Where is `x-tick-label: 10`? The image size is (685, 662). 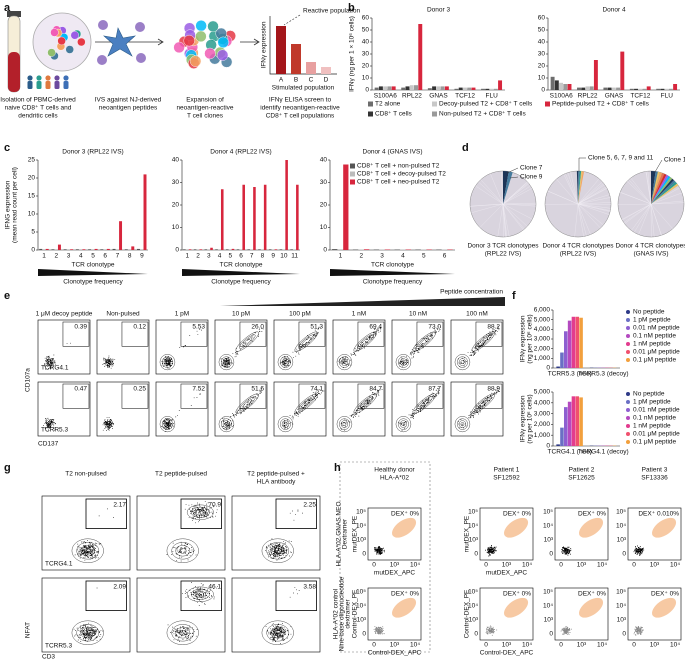
x-tick-label: 10 is located at coordinates (284, 256).